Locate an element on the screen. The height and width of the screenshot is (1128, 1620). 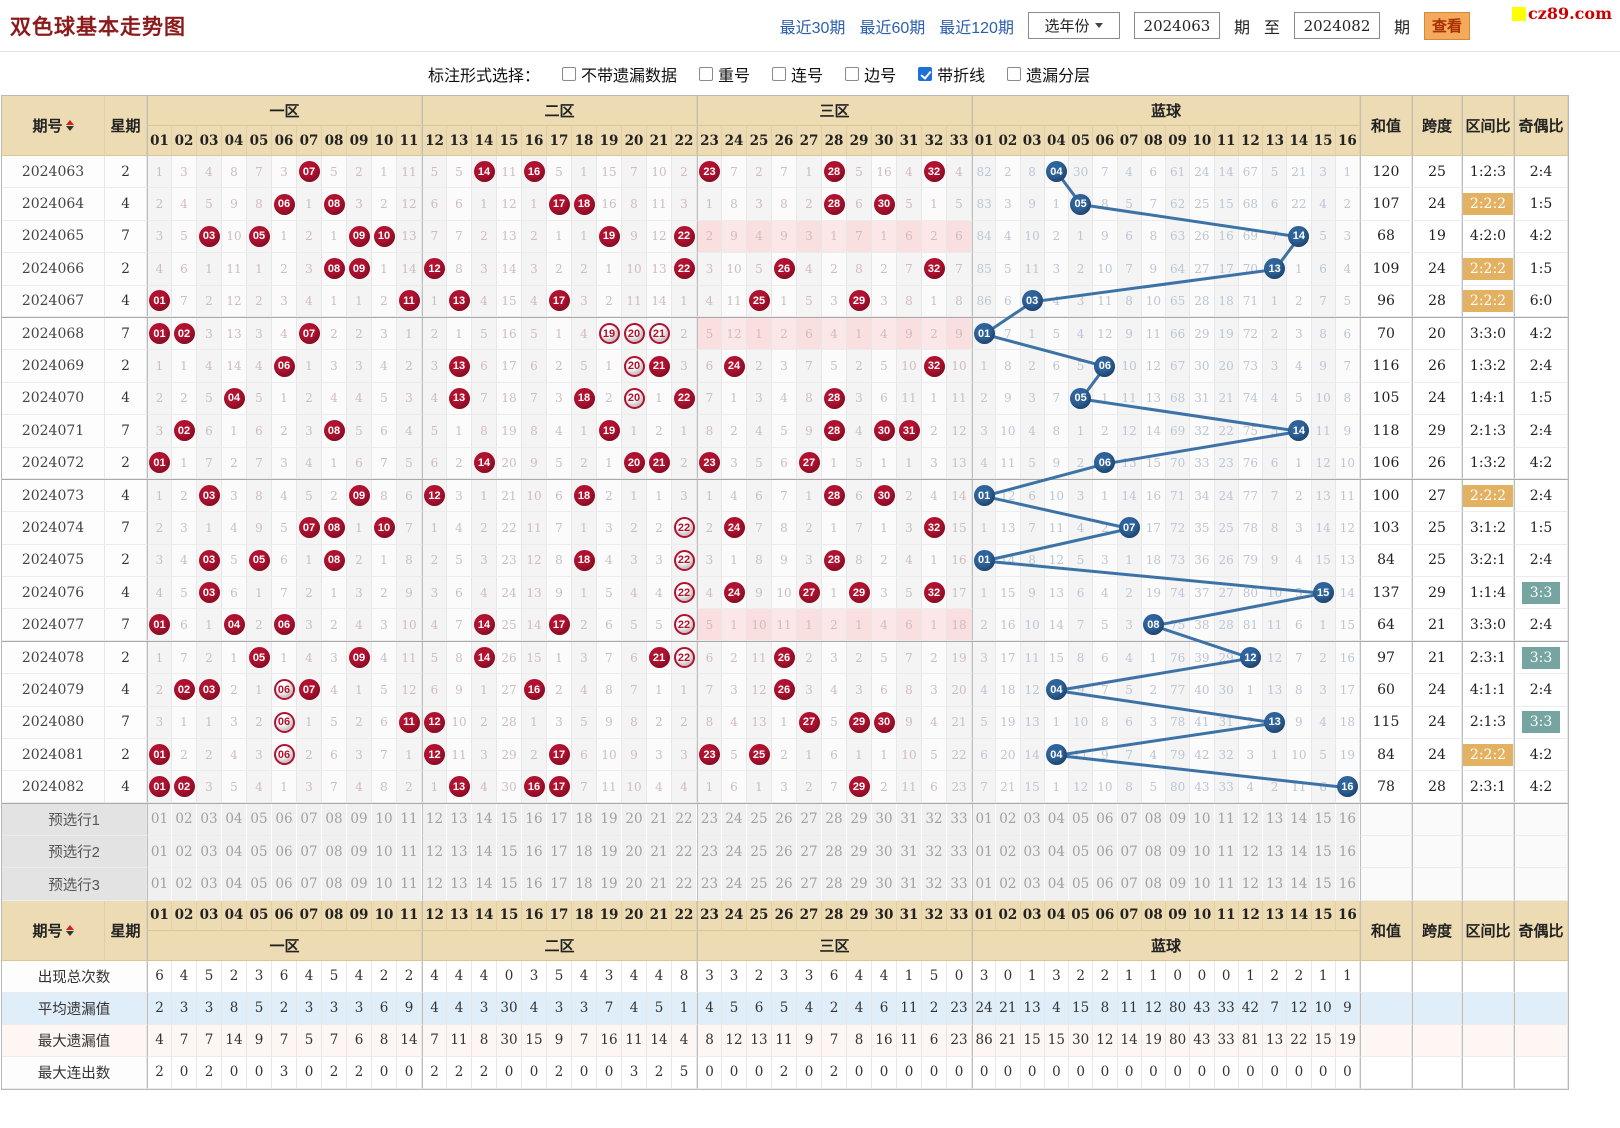
view-button: 查看 is located at coordinates (1447, 25).